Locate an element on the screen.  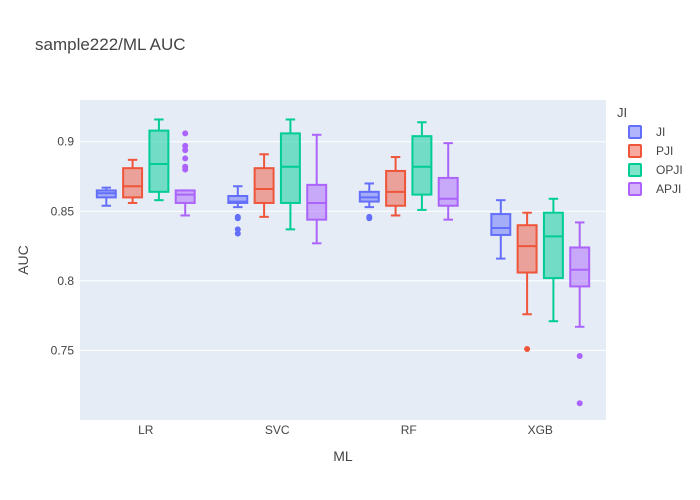
box-ji-rf is located at coordinates (369, 202).